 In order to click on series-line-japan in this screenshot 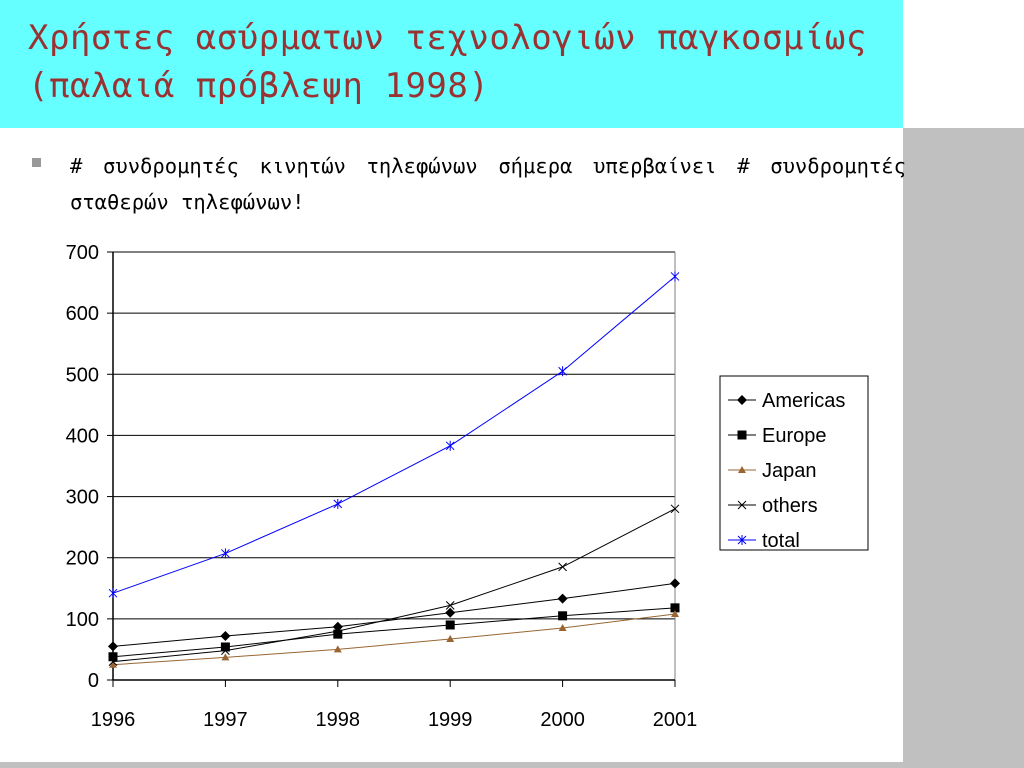, I will do `click(394, 639)`.